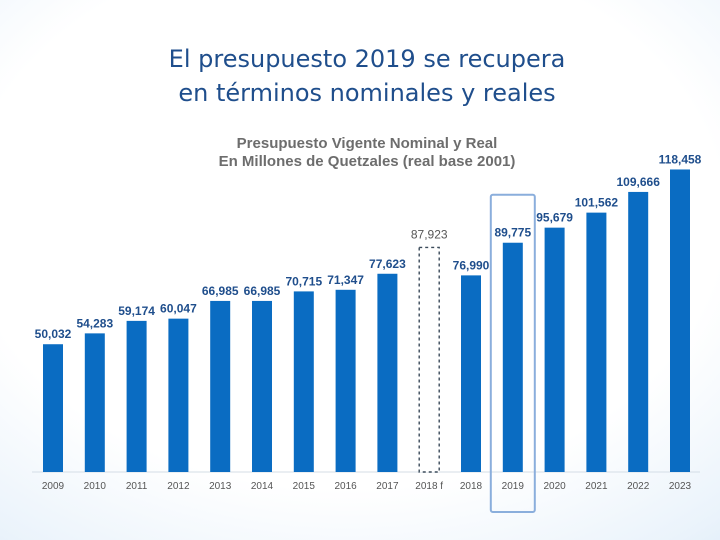 Image resolution: width=720 pixels, height=540 pixels. Describe the element at coordinates (471, 265) in the screenshot. I see `data-label-2018: 76,990` at that location.